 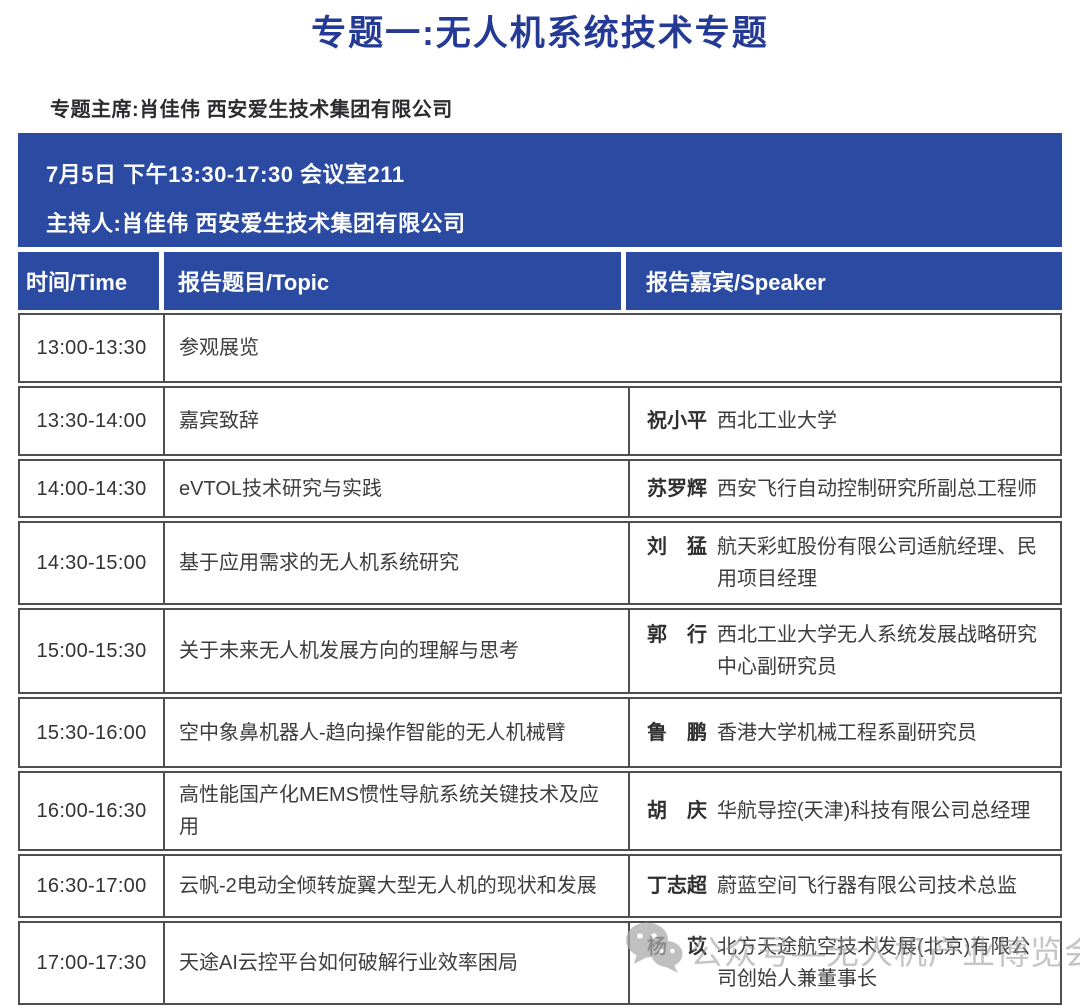 What do you see at coordinates (395, 886) in the screenshot?
I see `topic-cell: 云帆-2电动全倾转旋翼大型无人机的现状和发展` at bounding box center [395, 886].